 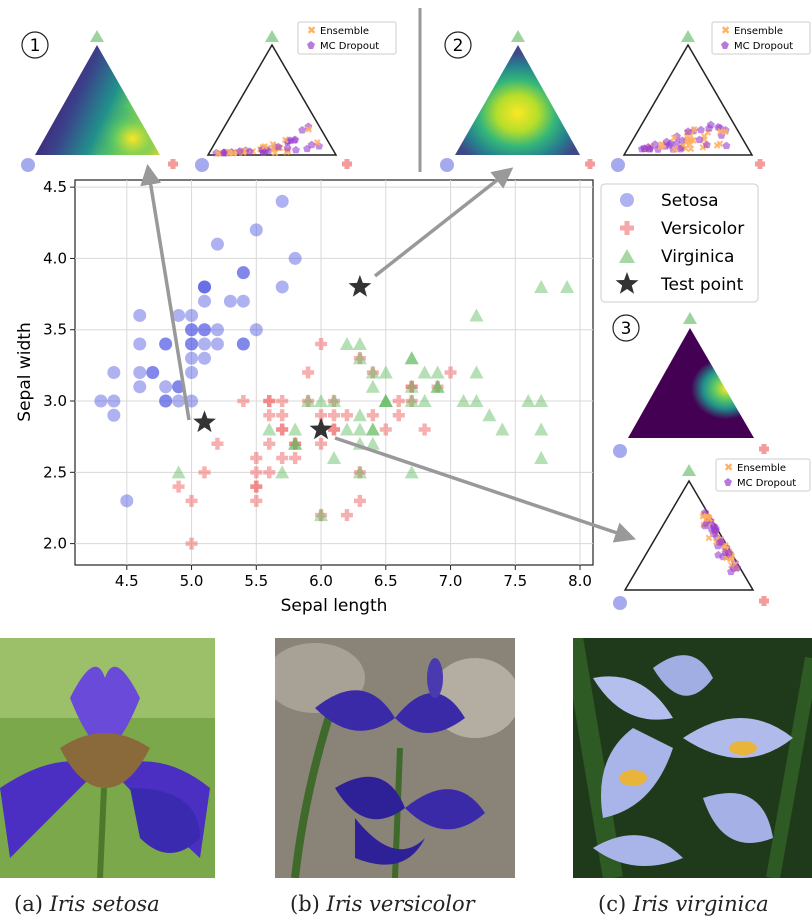 What do you see at coordinates (626, 328) in the screenshot?
I see `panel-3-badge` at bounding box center [626, 328].